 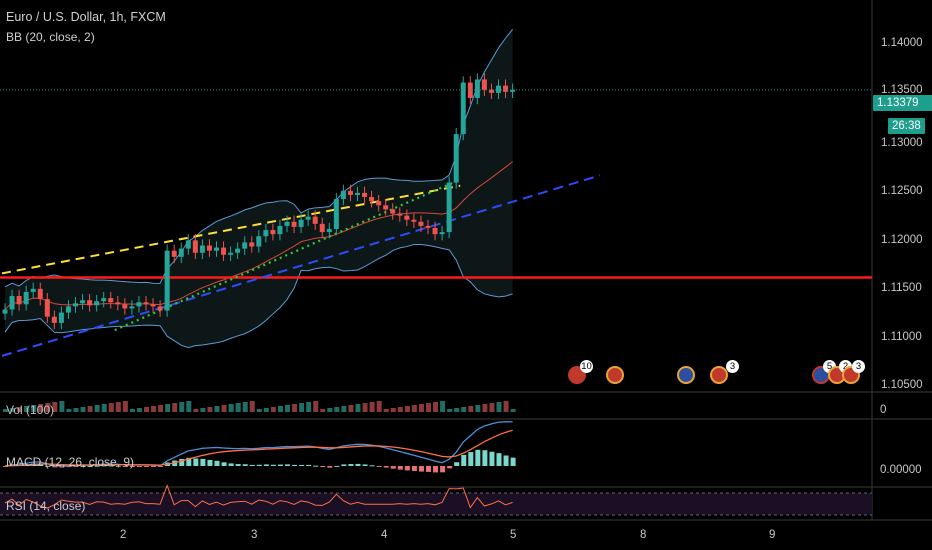 What do you see at coordinates (30, 410) in the screenshot?
I see `volume-indicator-label: Vol (100)` at bounding box center [30, 410].